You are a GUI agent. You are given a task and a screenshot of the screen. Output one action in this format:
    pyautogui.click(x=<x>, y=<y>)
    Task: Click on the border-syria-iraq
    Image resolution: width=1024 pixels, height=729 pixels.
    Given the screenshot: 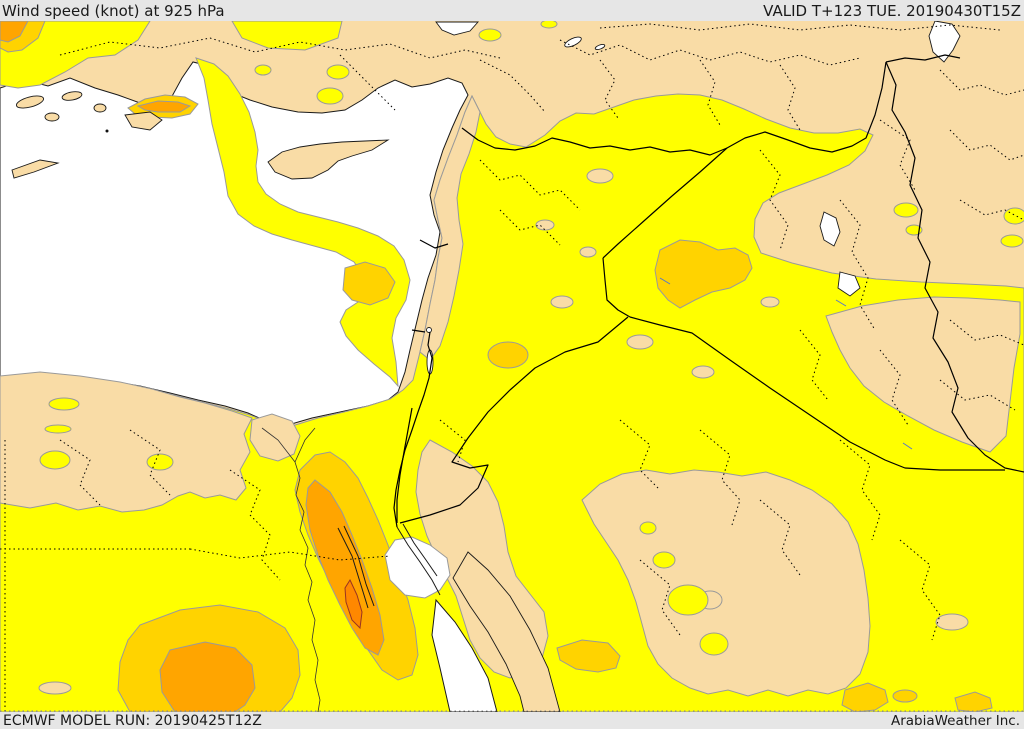 What is the action you would take?
    pyautogui.click(x=665, y=203)
    